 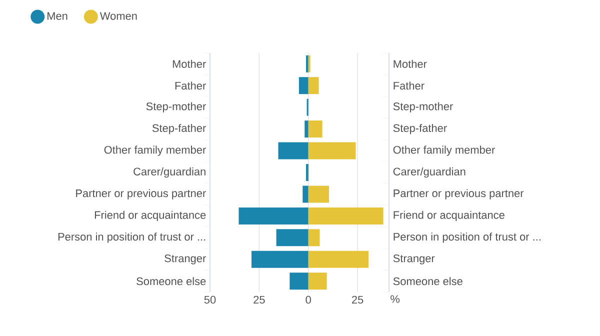 What do you see at coordinates (176, 107) in the screenshot?
I see `y-tick-label: Step-mother` at bounding box center [176, 107].